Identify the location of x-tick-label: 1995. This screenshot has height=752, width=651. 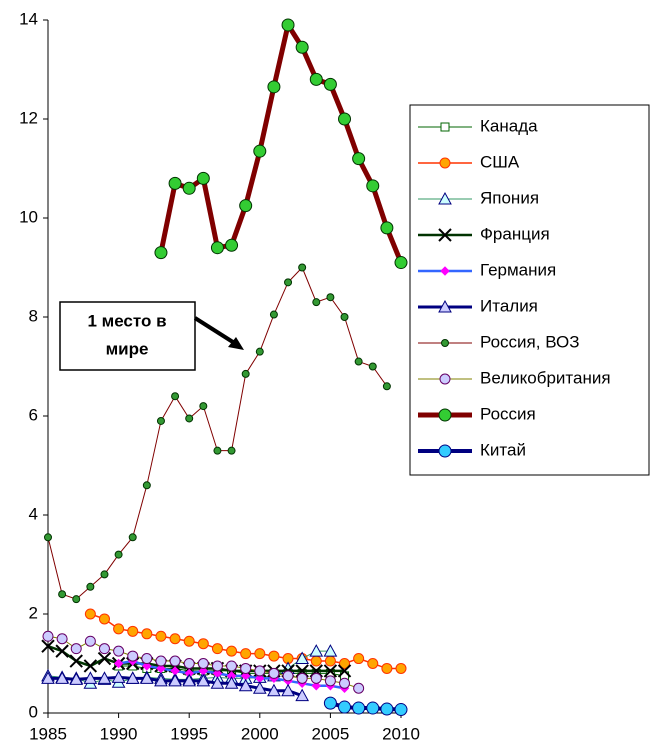
(189, 733).